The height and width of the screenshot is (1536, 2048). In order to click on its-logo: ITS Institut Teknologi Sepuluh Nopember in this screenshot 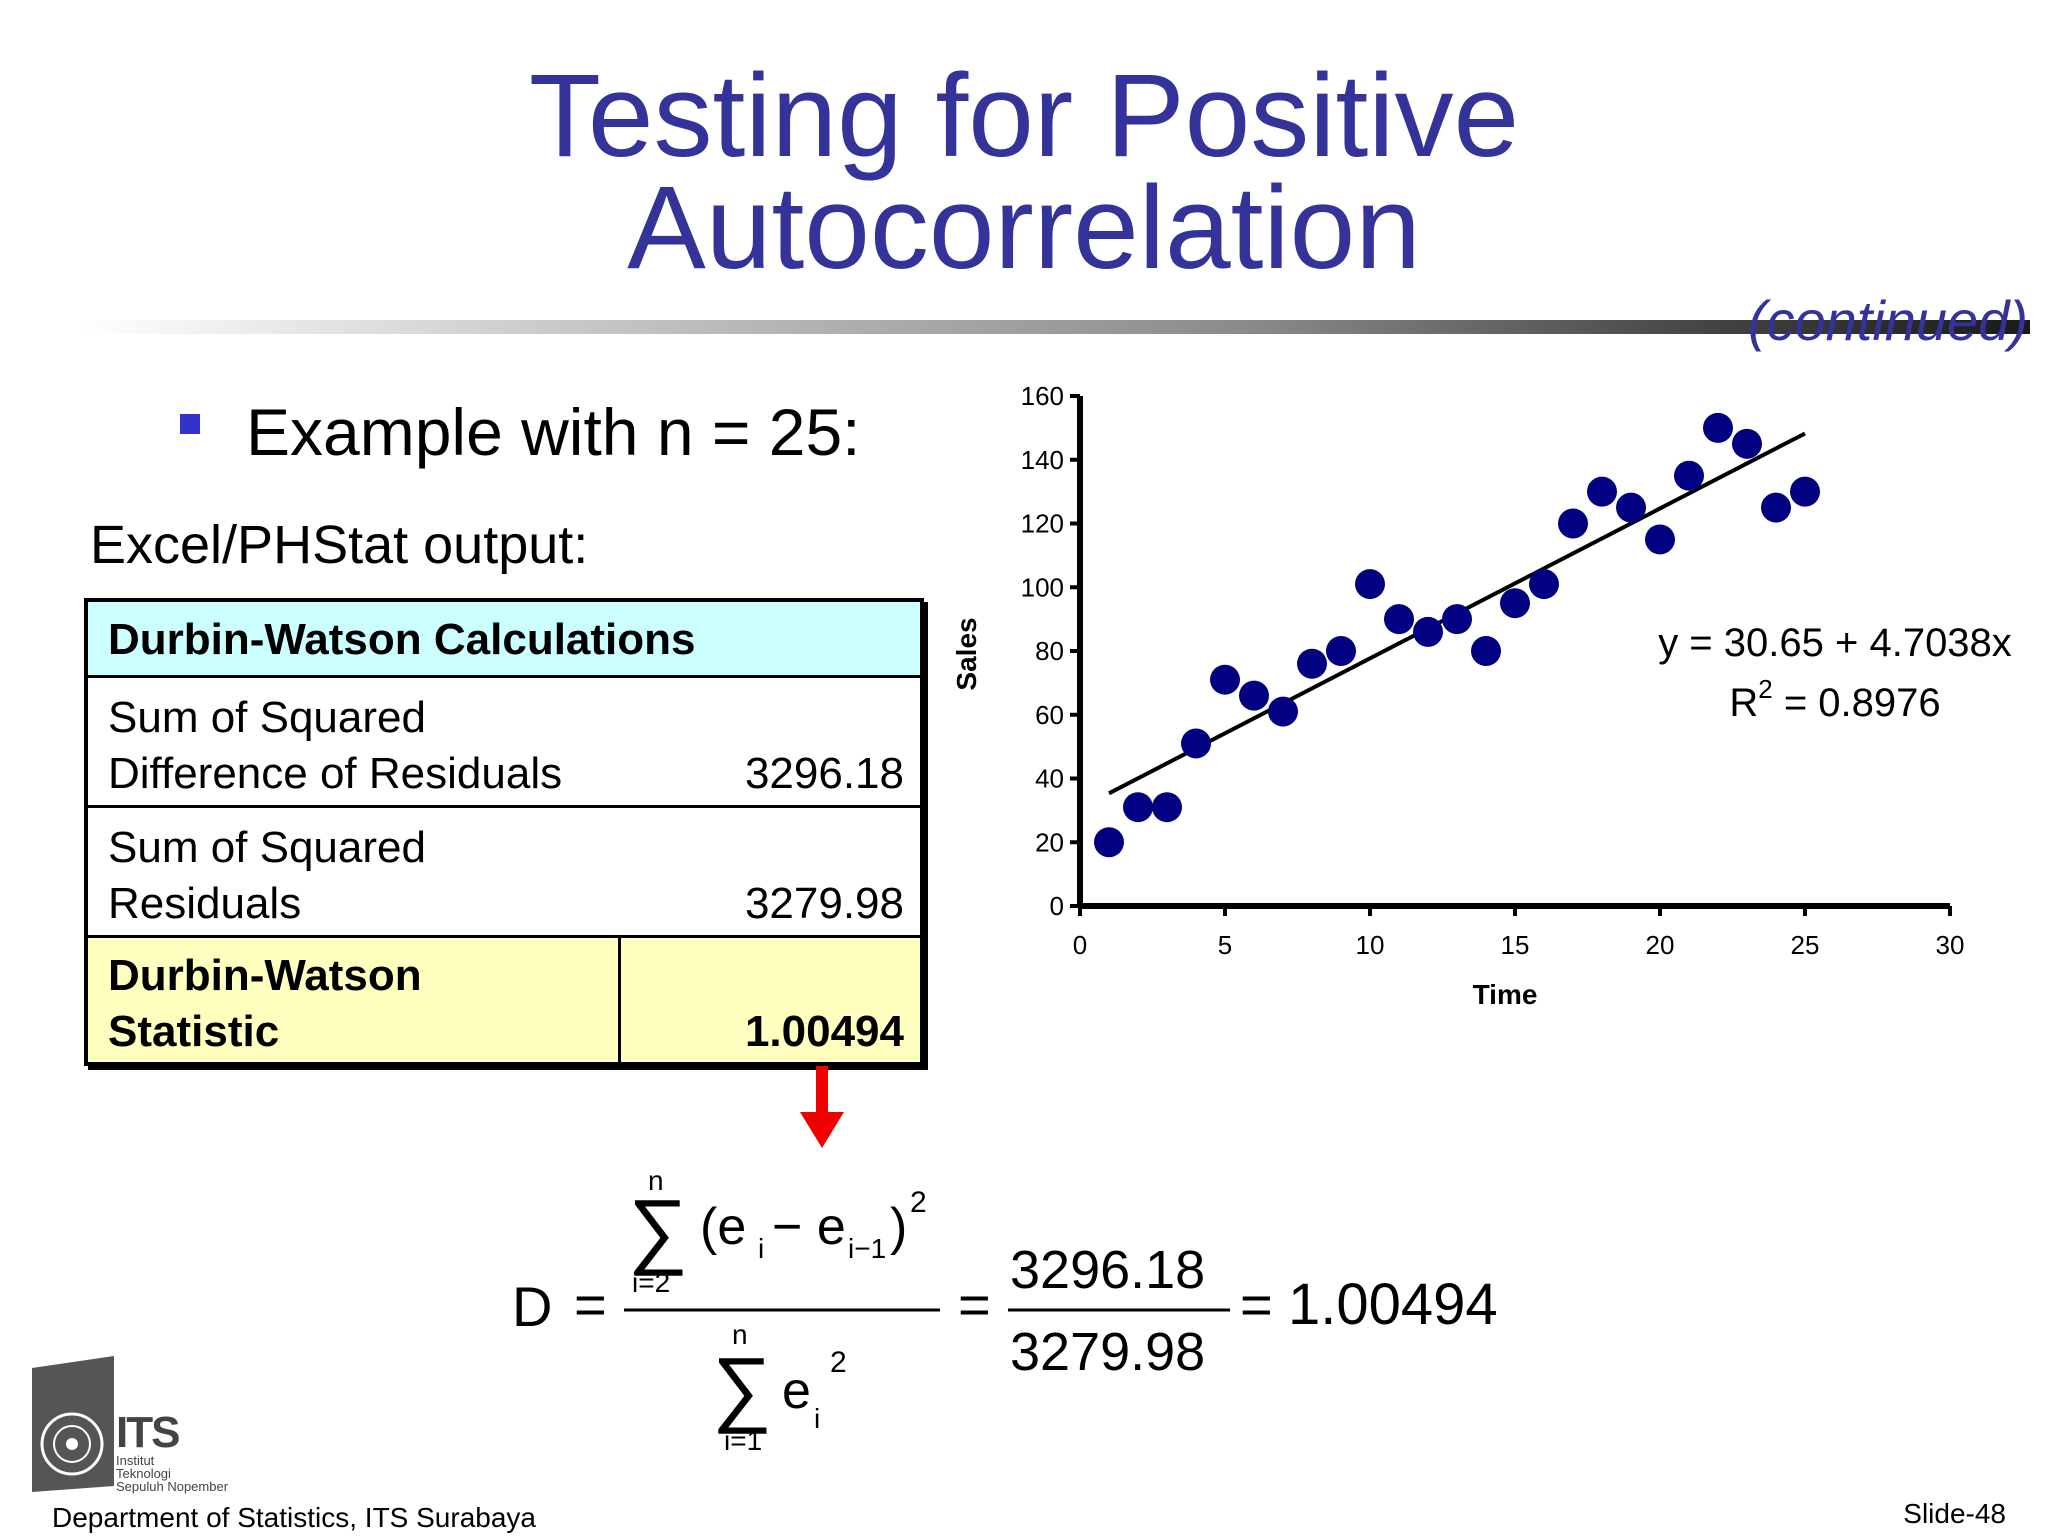, I will do `click(137, 1426)`.